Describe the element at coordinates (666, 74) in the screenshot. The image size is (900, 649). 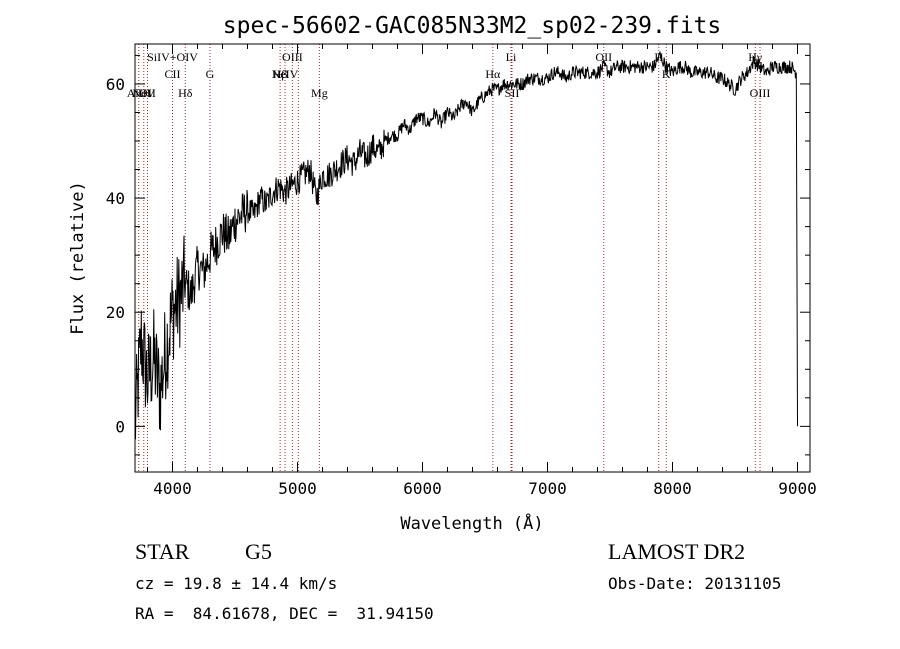
I see `line-marker-label: K` at that location.